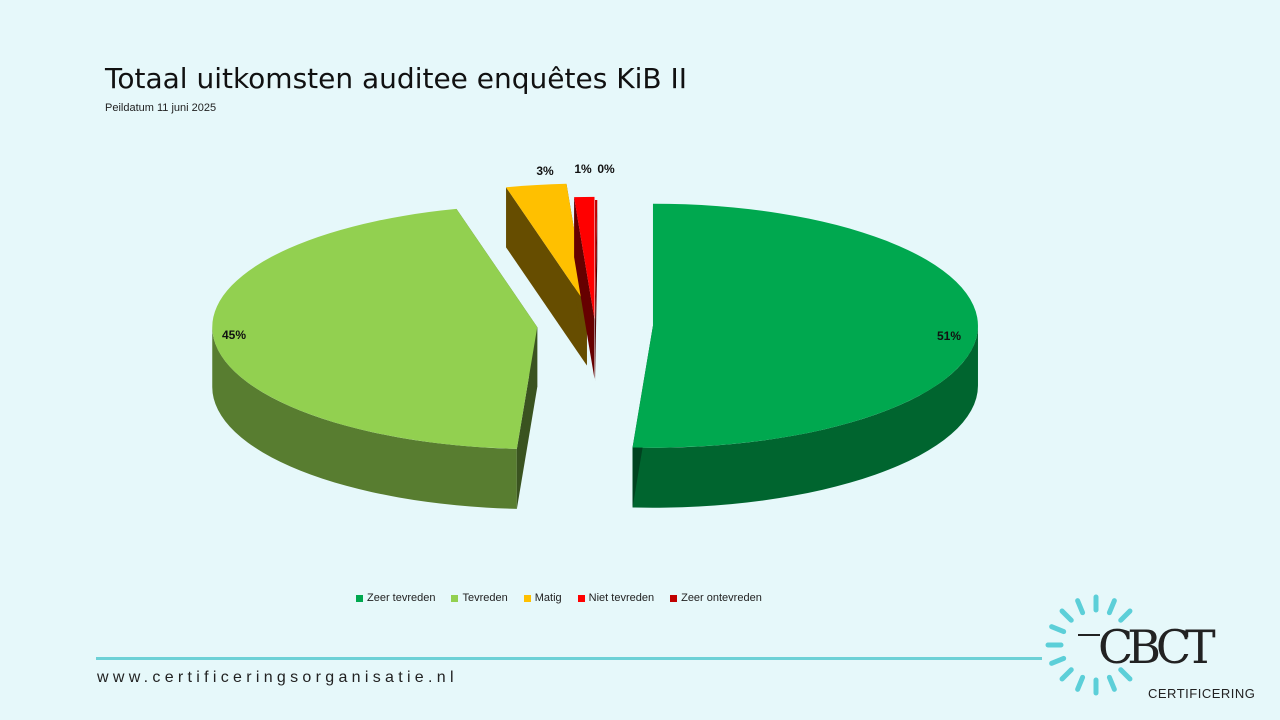 Image resolution: width=1280 pixels, height=720 pixels. I want to click on legend-item-niet-tevreden: Niet tevreden, so click(616, 598).